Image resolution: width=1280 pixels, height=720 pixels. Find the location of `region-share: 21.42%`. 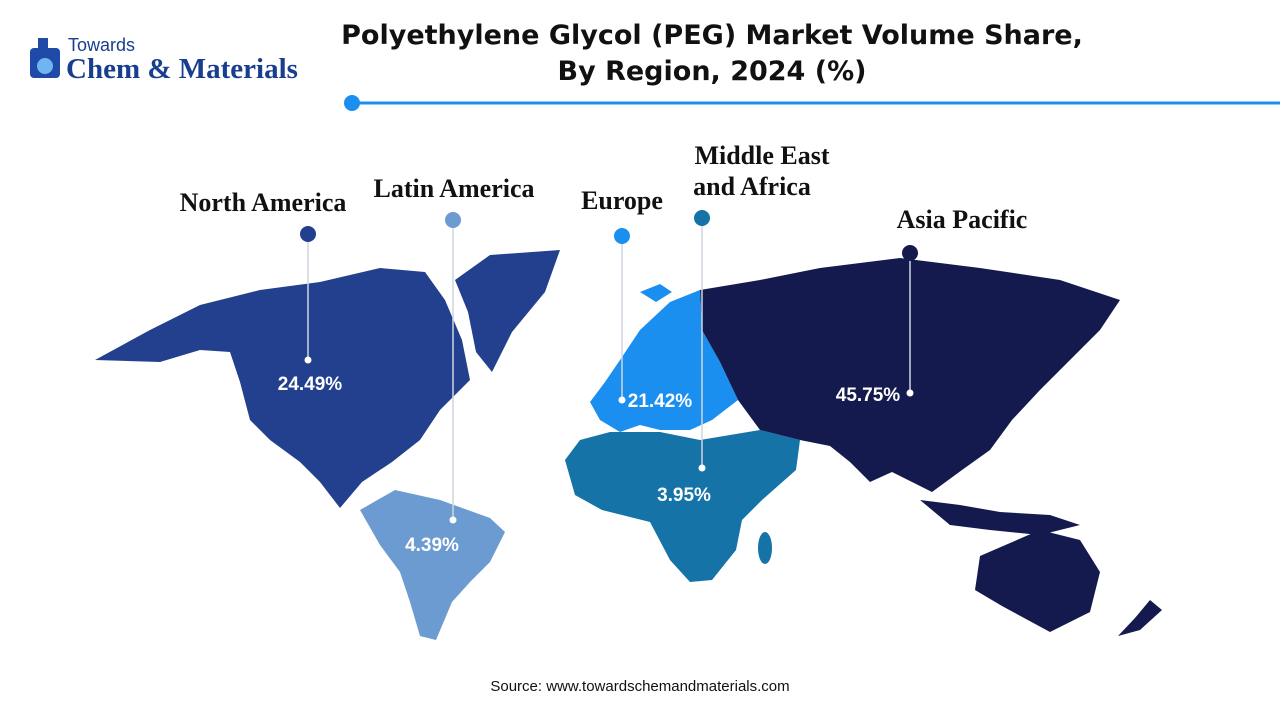

region-share: 21.42% is located at coordinates (660, 401).